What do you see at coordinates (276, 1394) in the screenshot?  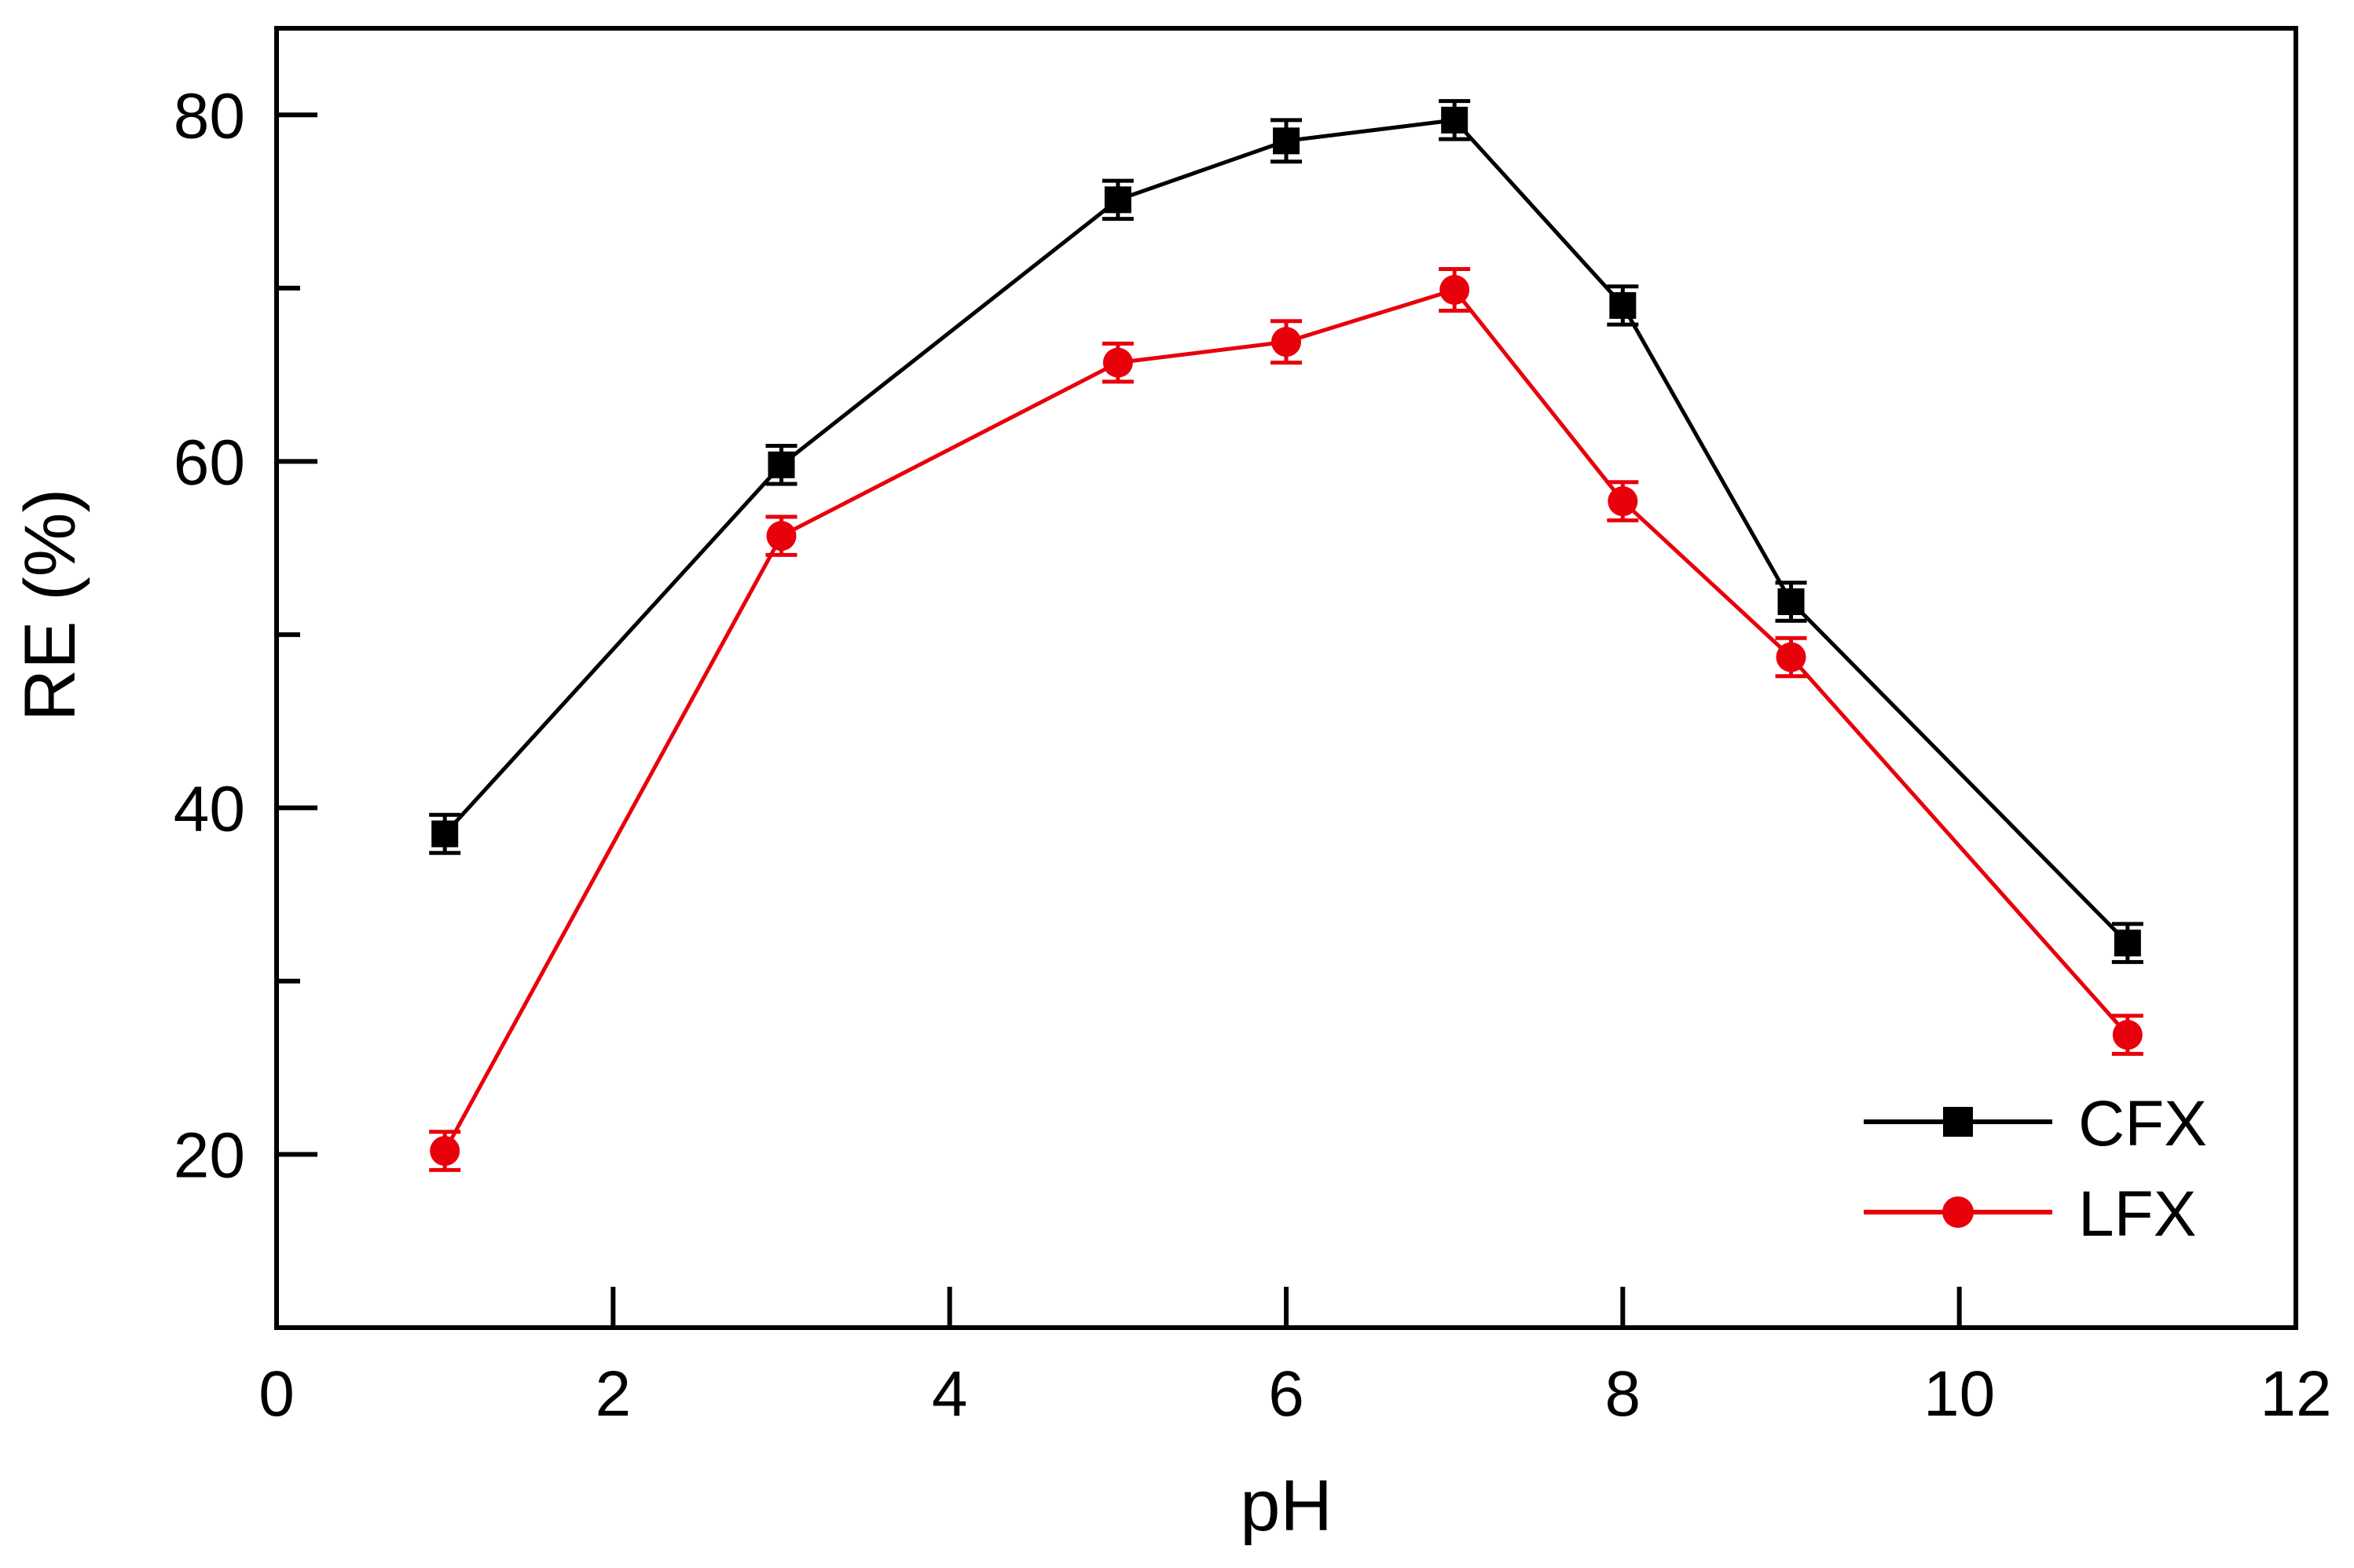 I see `x-tick-label-0: 0` at bounding box center [276, 1394].